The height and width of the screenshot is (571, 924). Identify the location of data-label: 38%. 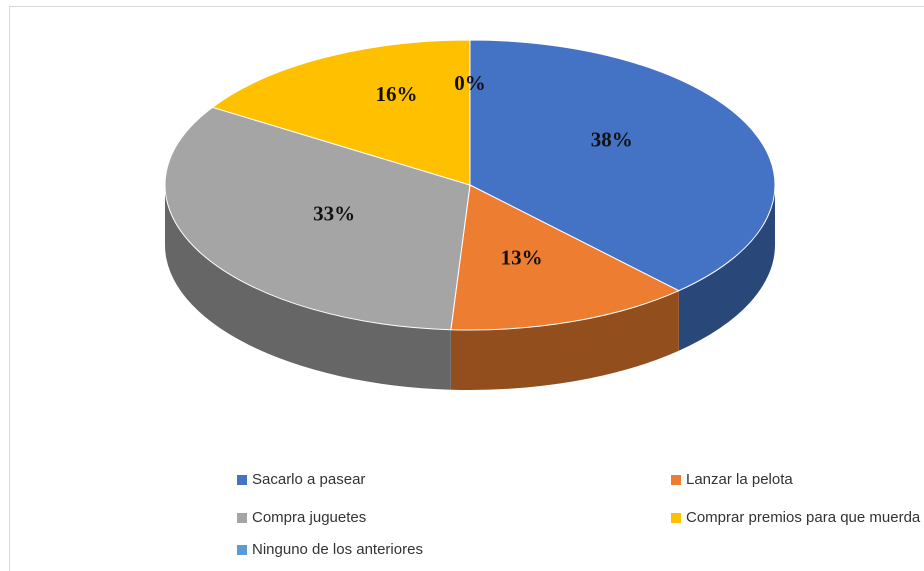
(612, 140).